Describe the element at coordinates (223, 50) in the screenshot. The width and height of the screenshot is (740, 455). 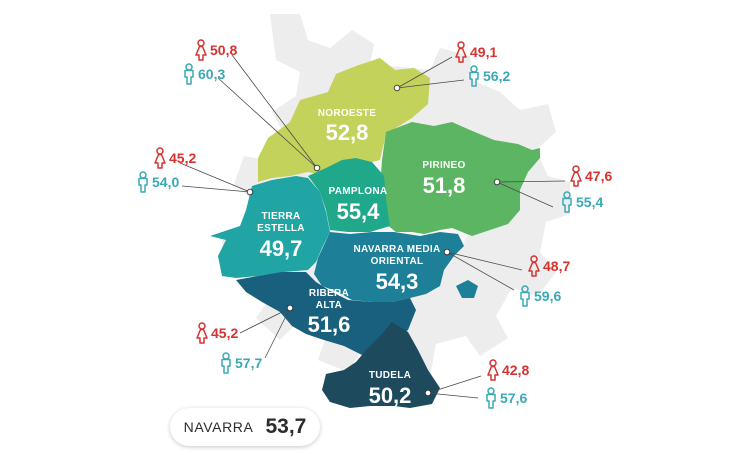
I see `pamplona-female-value: 50,8` at that location.